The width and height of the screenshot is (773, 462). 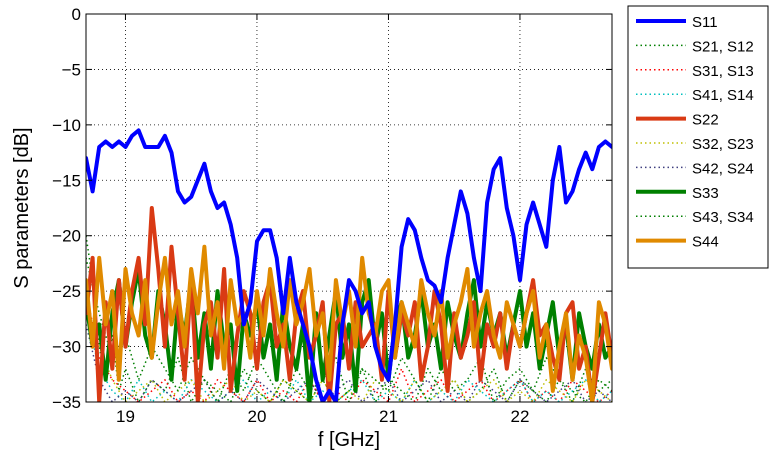 What do you see at coordinates (66, 180) in the screenshot?
I see `y-tick-label: −15` at bounding box center [66, 180].